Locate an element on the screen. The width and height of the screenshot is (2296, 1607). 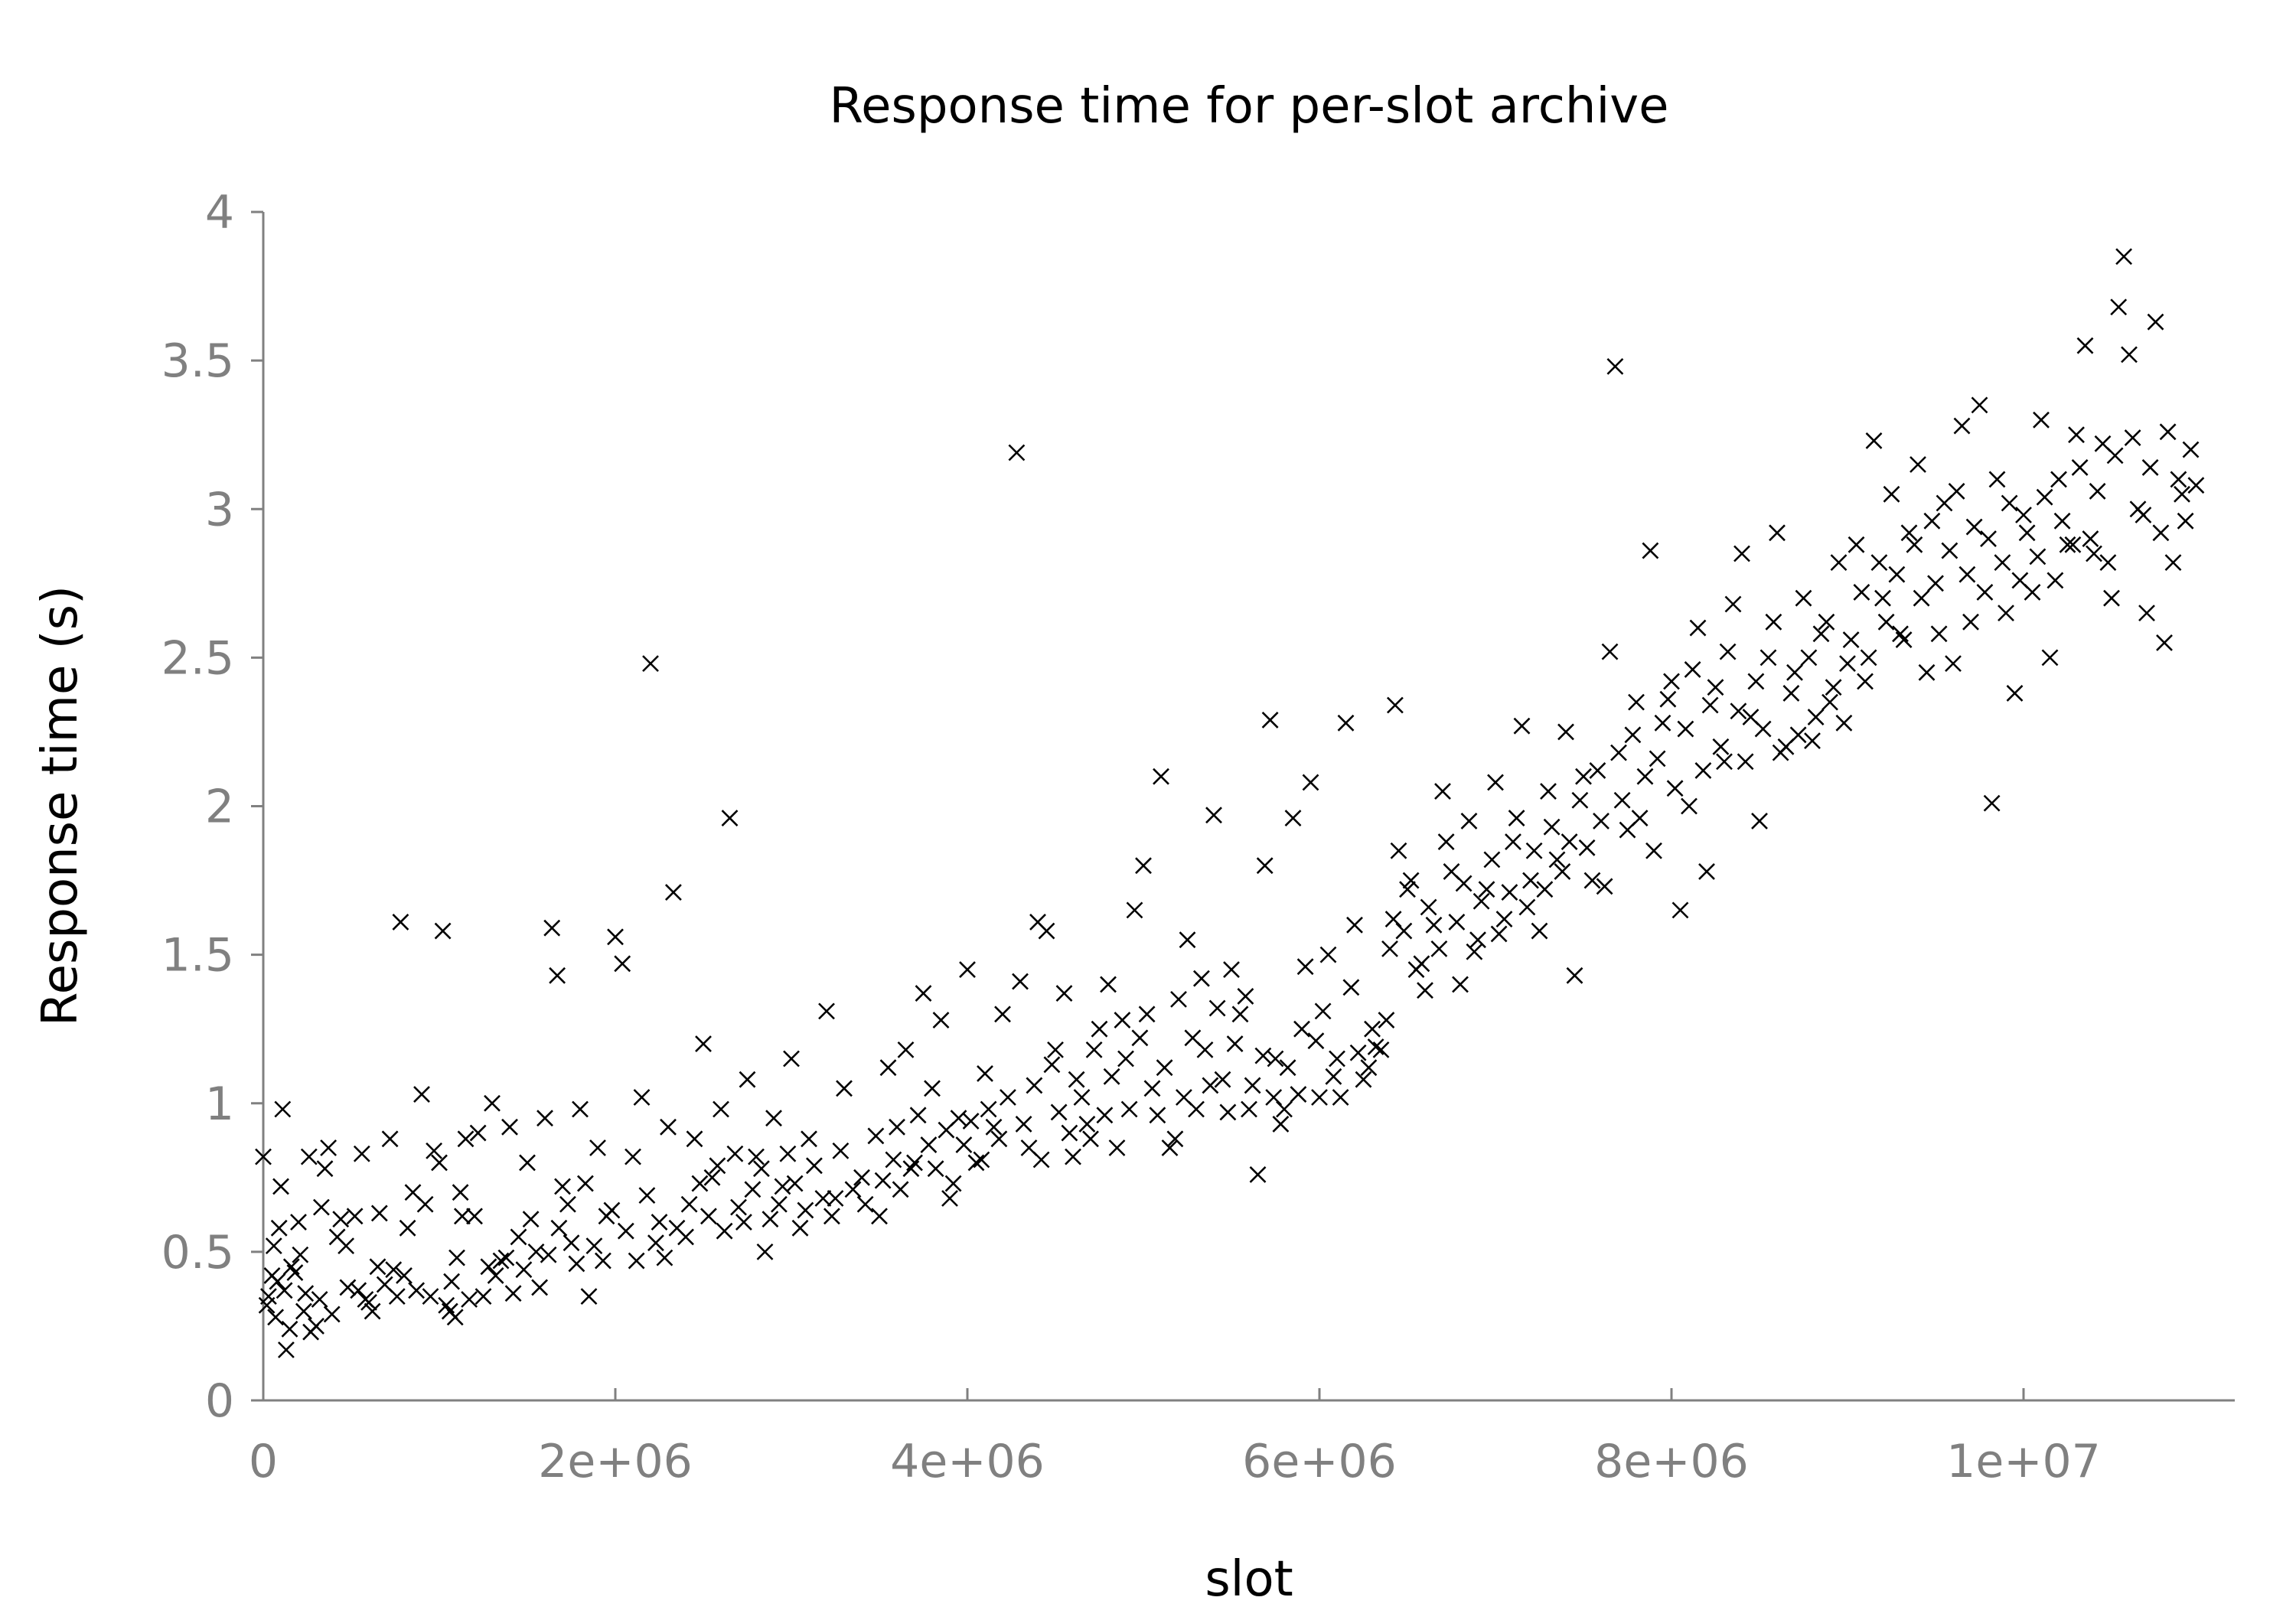
x-tick-label: 1e+07 is located at coordinates (2023, 1461).